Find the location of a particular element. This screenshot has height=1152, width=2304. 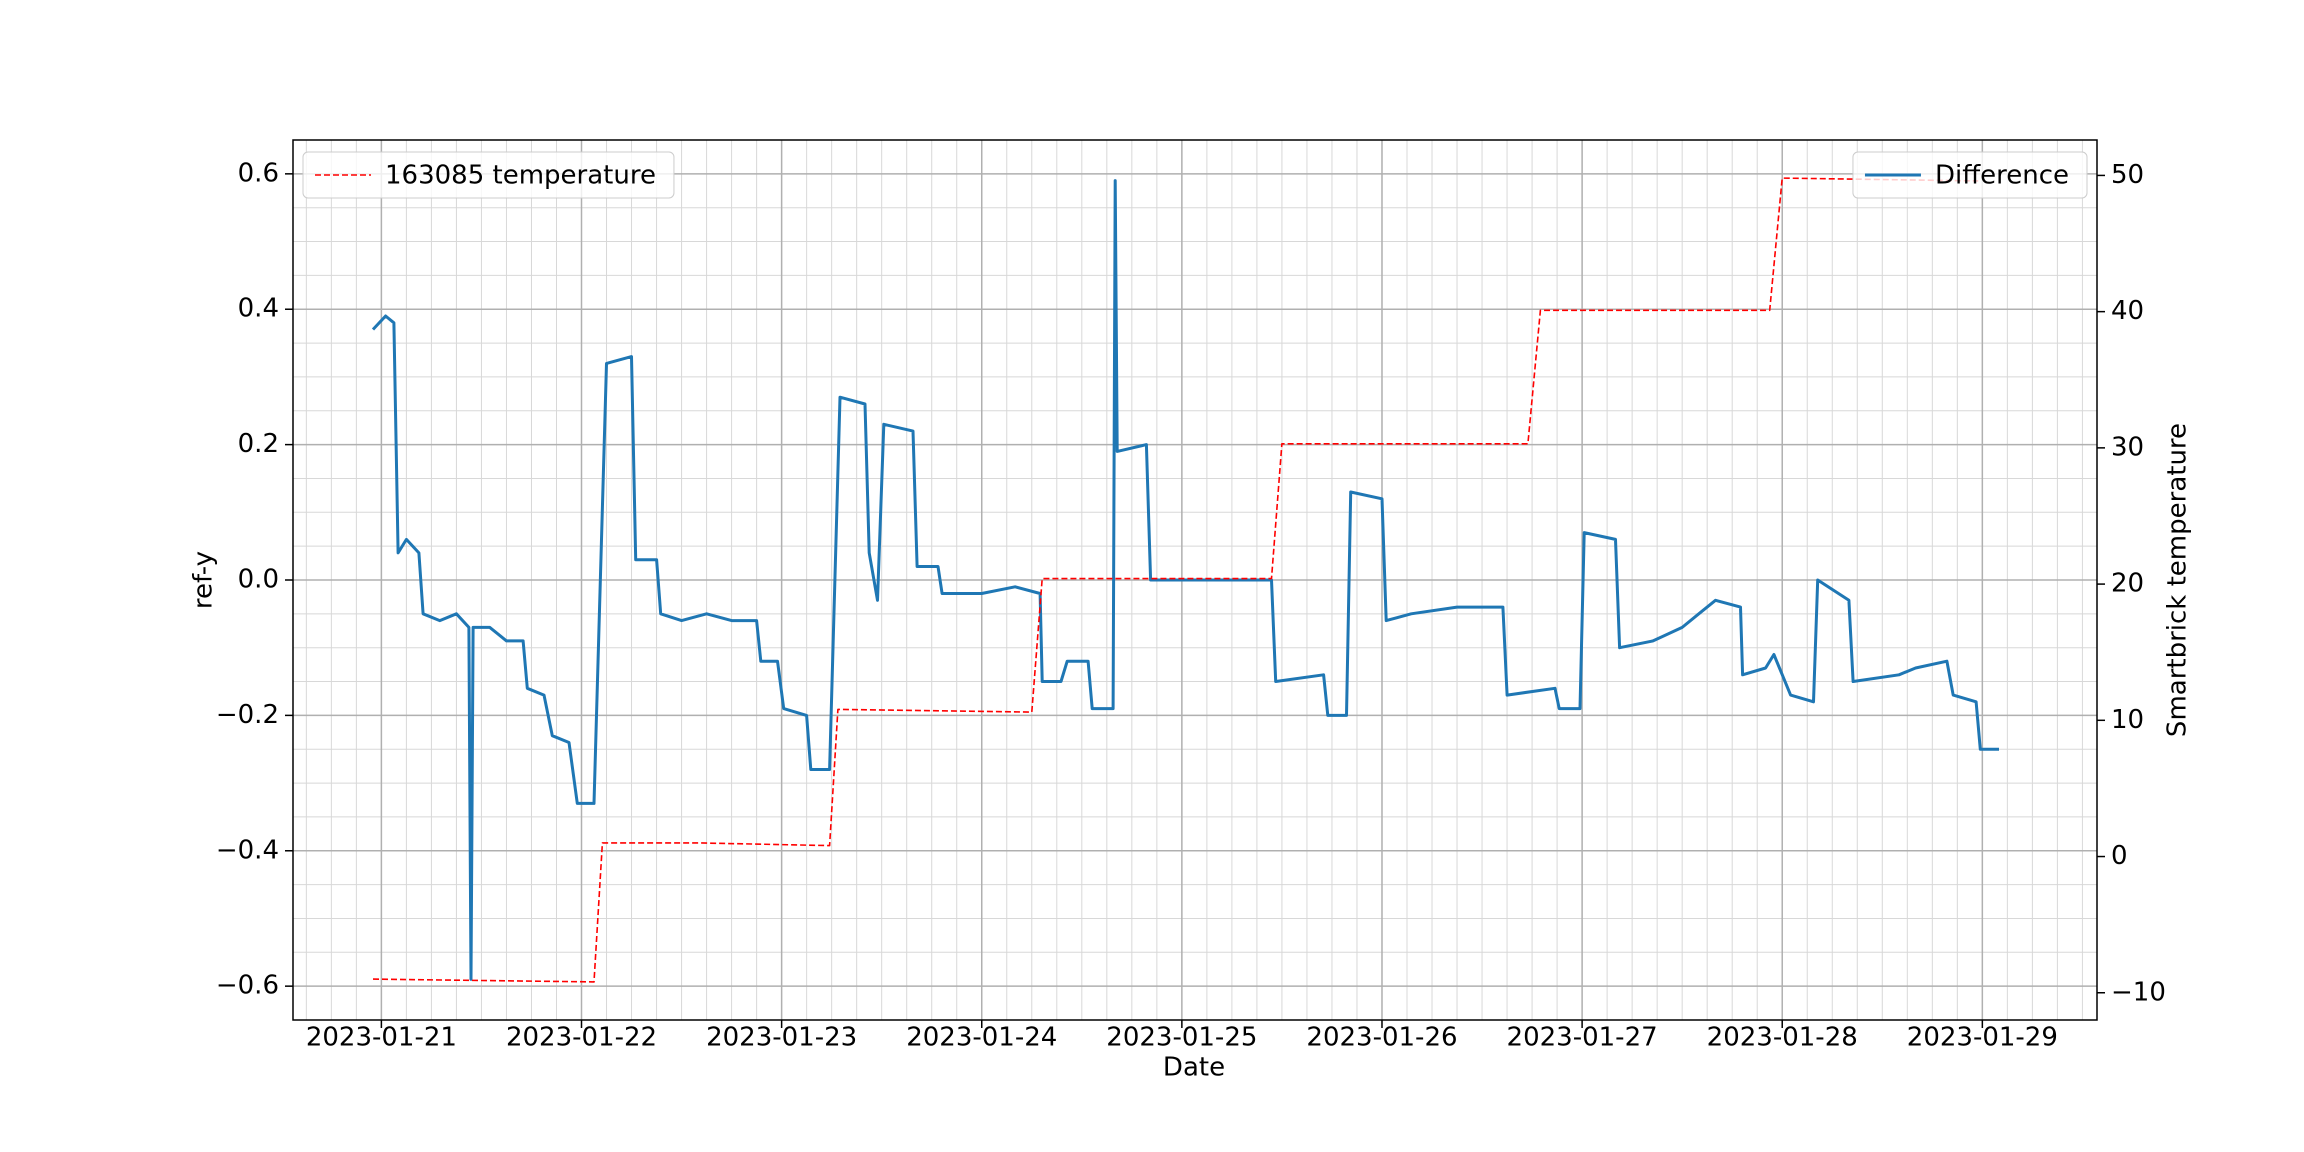

x-tick-label: 2023-01-24 is located at coordinates (981, 1038).